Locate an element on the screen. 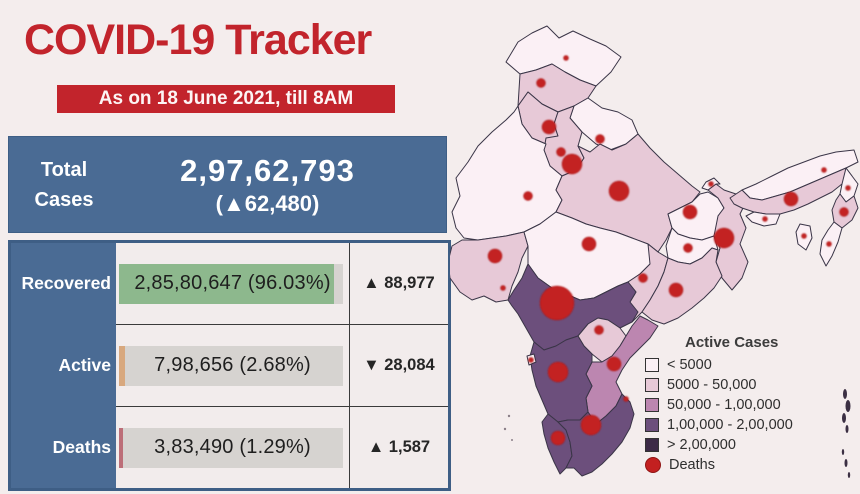 This screenshot has height=494, width=860. recovered-bar is located at coordinates (227, 283).